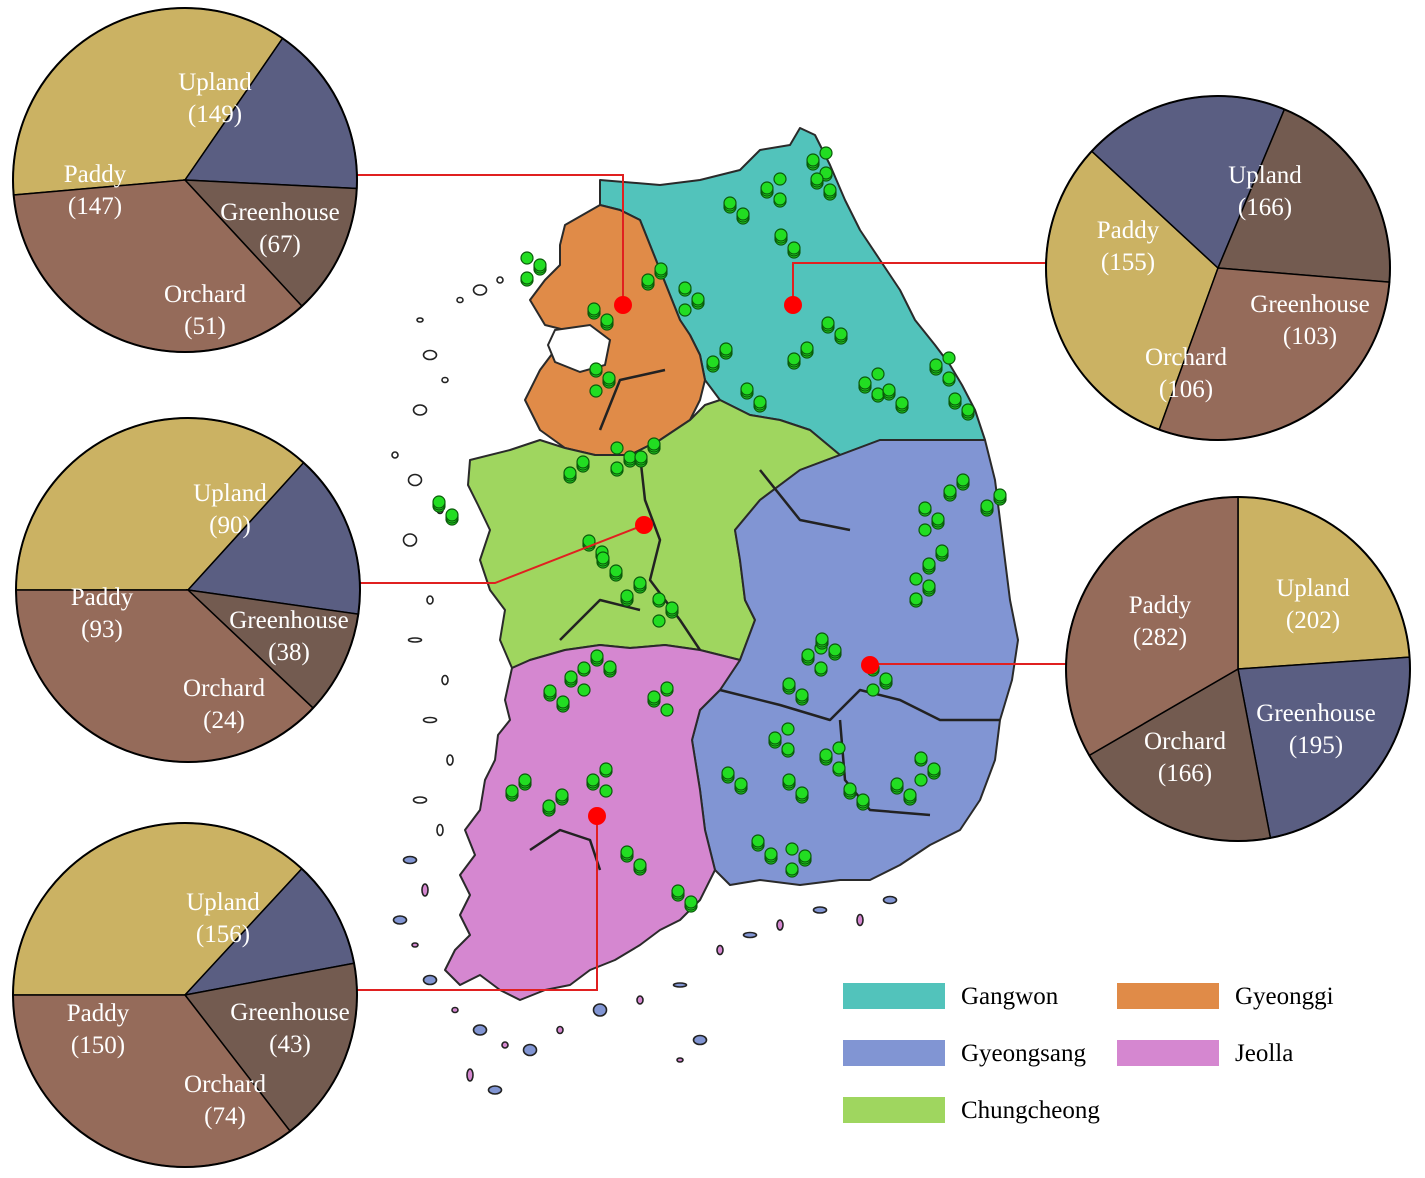 The height and width of the screenshot is (1178, 1425). Describe the element at coordinates (1313, 620) in the screenshot. I see `pie-slice-value: (202)` at that location.